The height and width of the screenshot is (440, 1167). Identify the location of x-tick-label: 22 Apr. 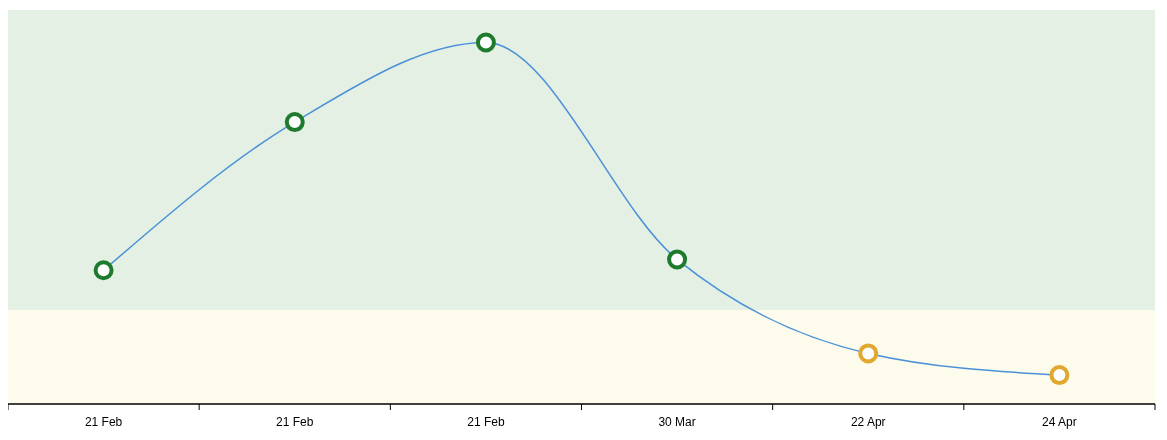
(868, 422).